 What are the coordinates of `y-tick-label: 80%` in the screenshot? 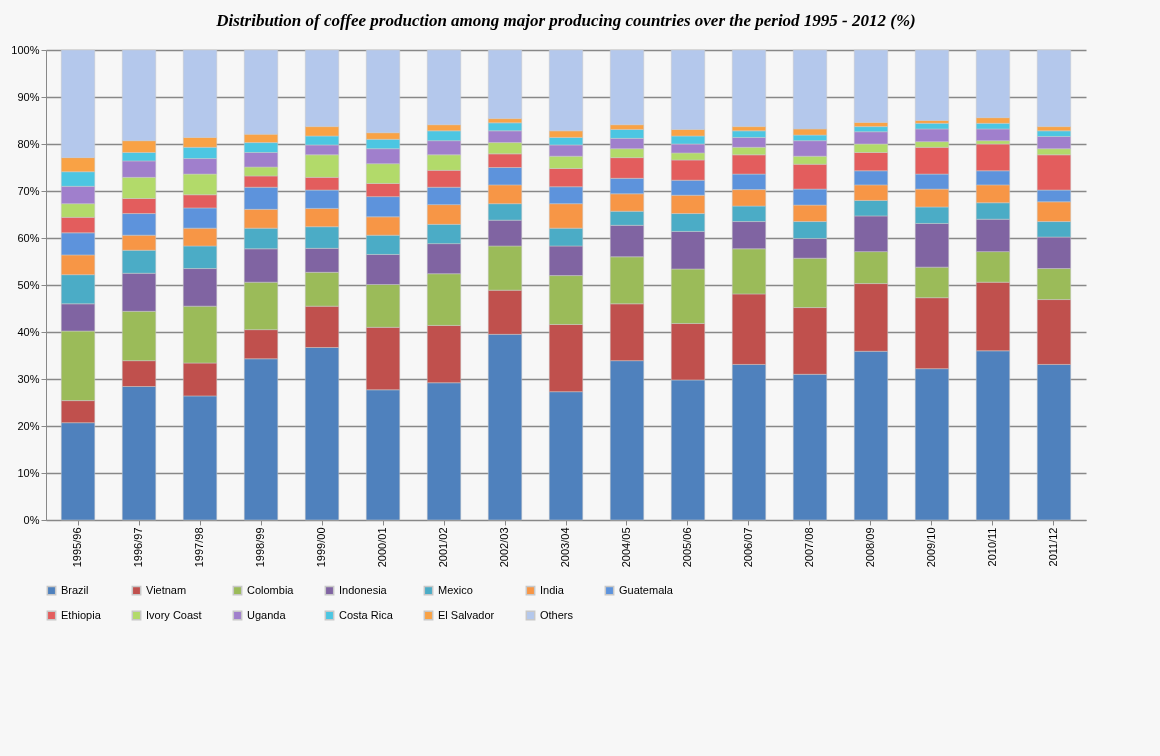 It's located at (28, 143).